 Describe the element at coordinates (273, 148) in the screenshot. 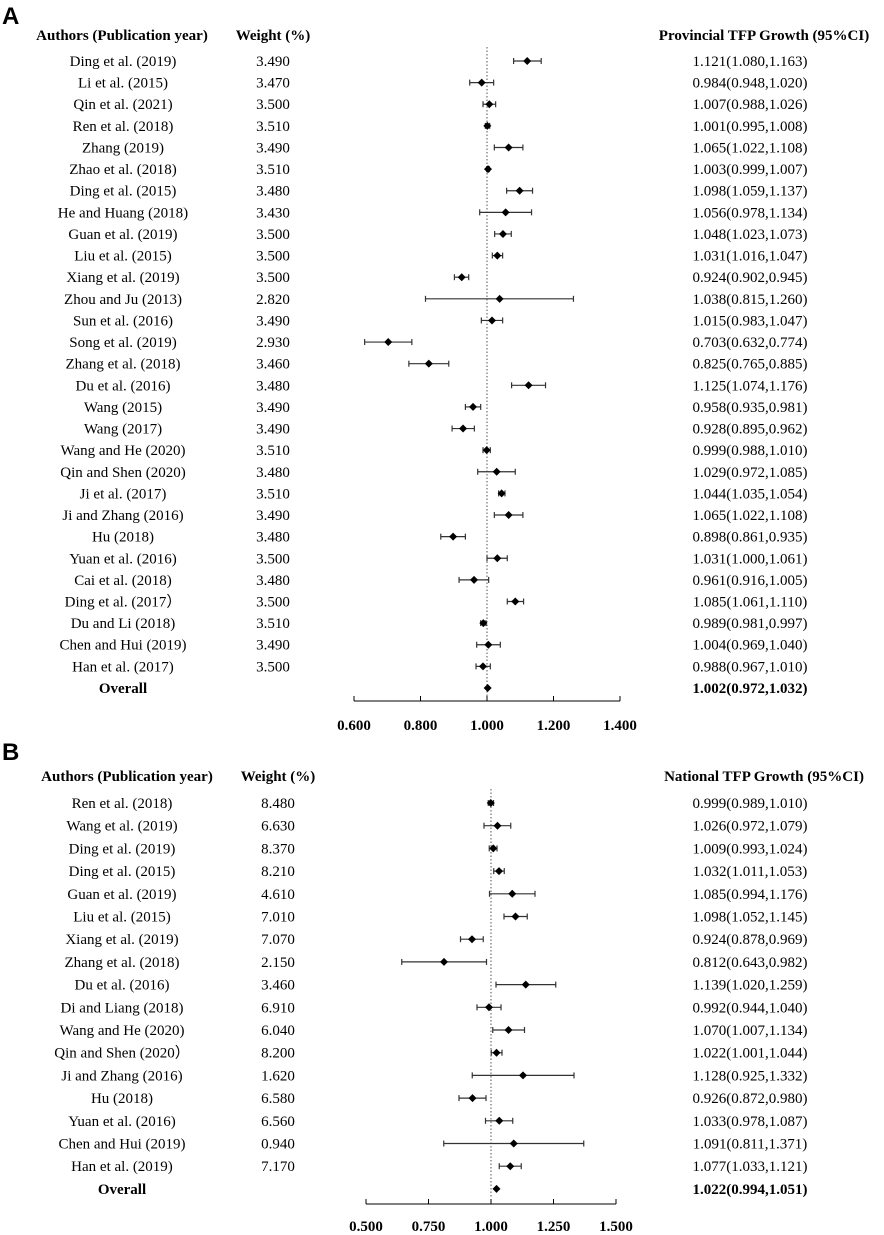

I see `study-weight: 3.490` at that location.